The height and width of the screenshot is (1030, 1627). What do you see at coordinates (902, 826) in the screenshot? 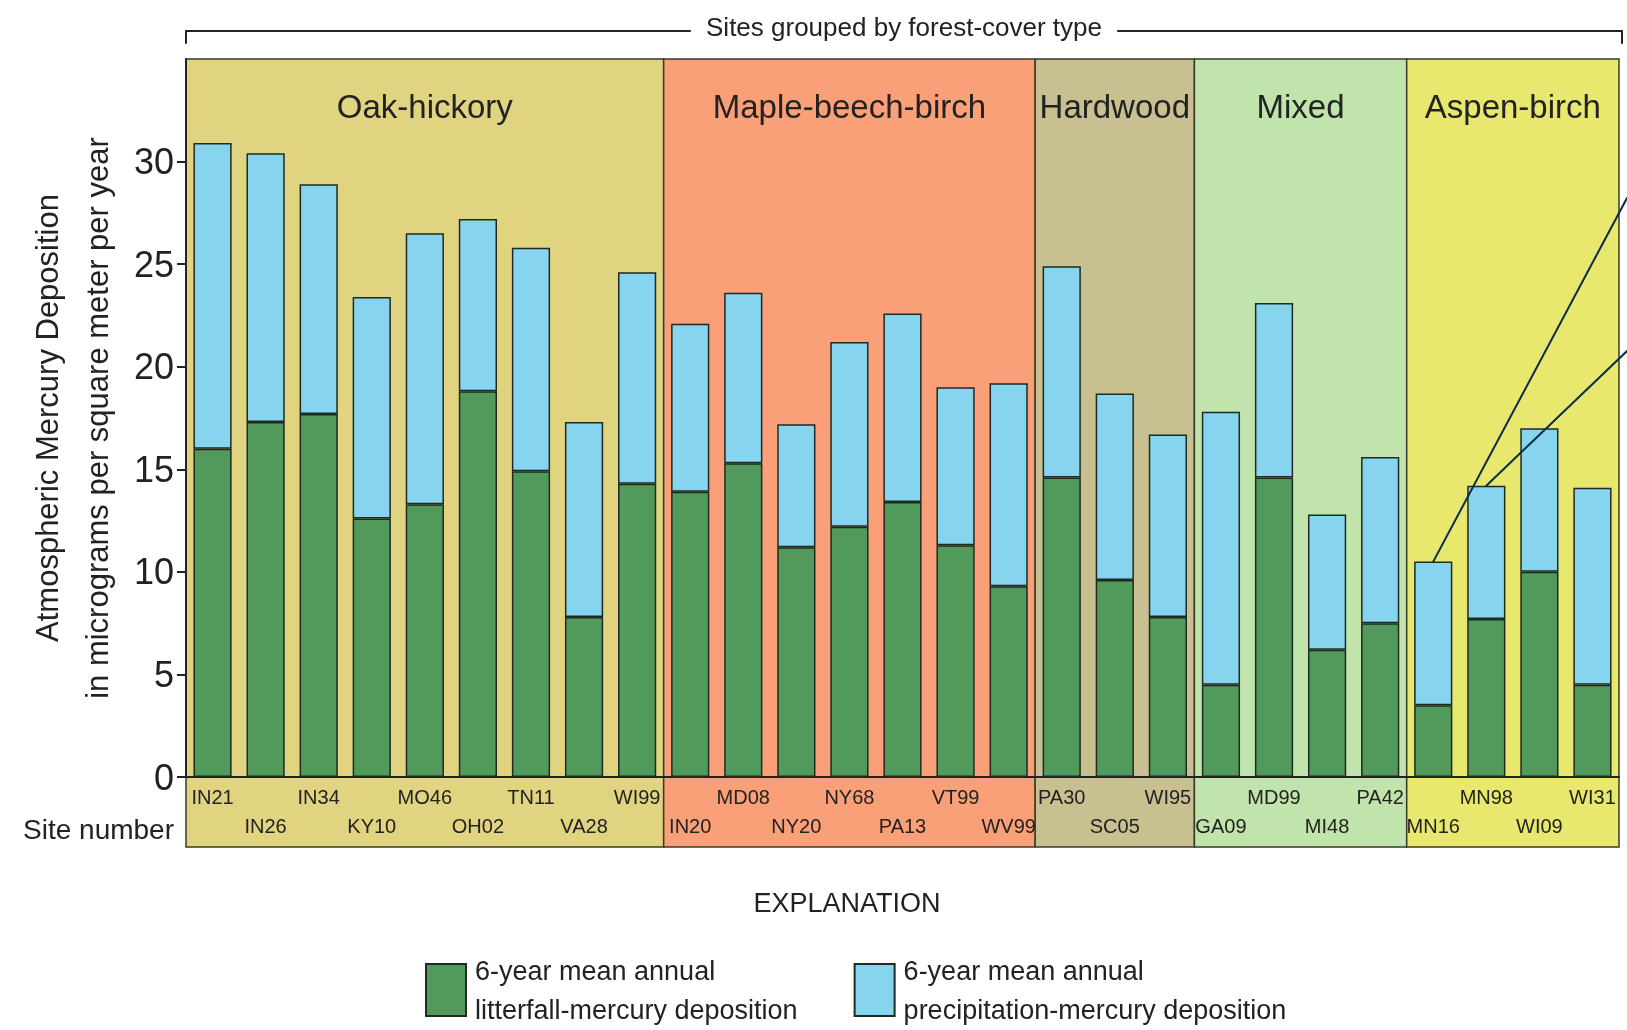
I see `x-tick-label: PA13` at bounding box center [902, 826].